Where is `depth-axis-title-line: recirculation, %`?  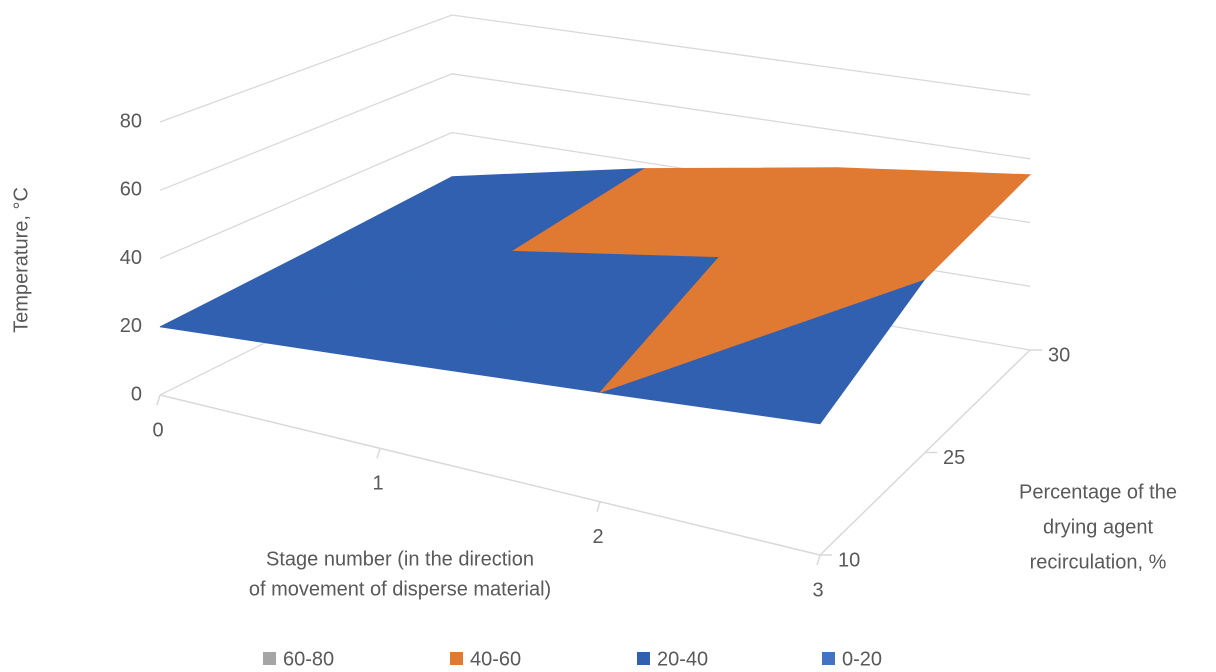 depth-axis-title-line: recirculation, % is located at coordinates (1098, 562).